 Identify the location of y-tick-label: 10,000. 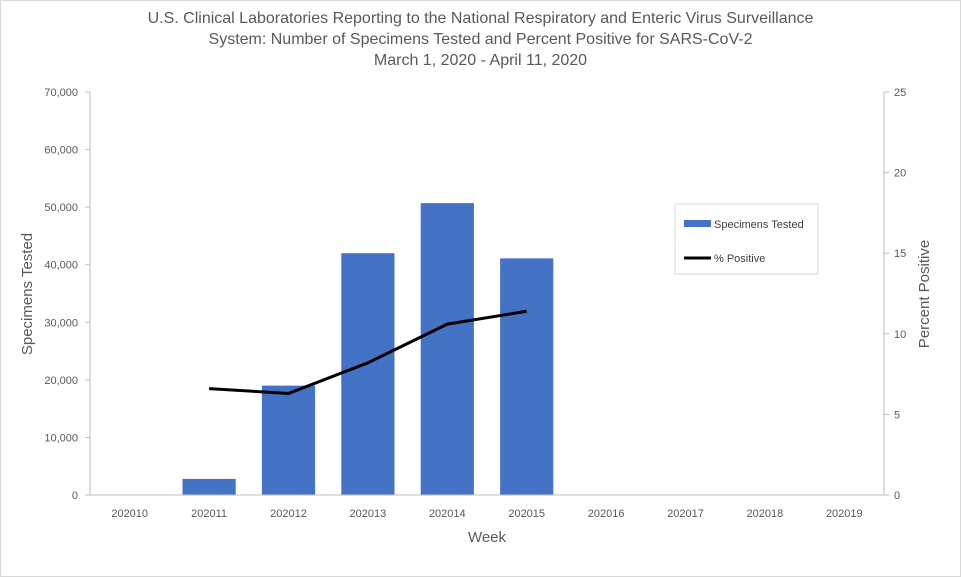
(61, 438).